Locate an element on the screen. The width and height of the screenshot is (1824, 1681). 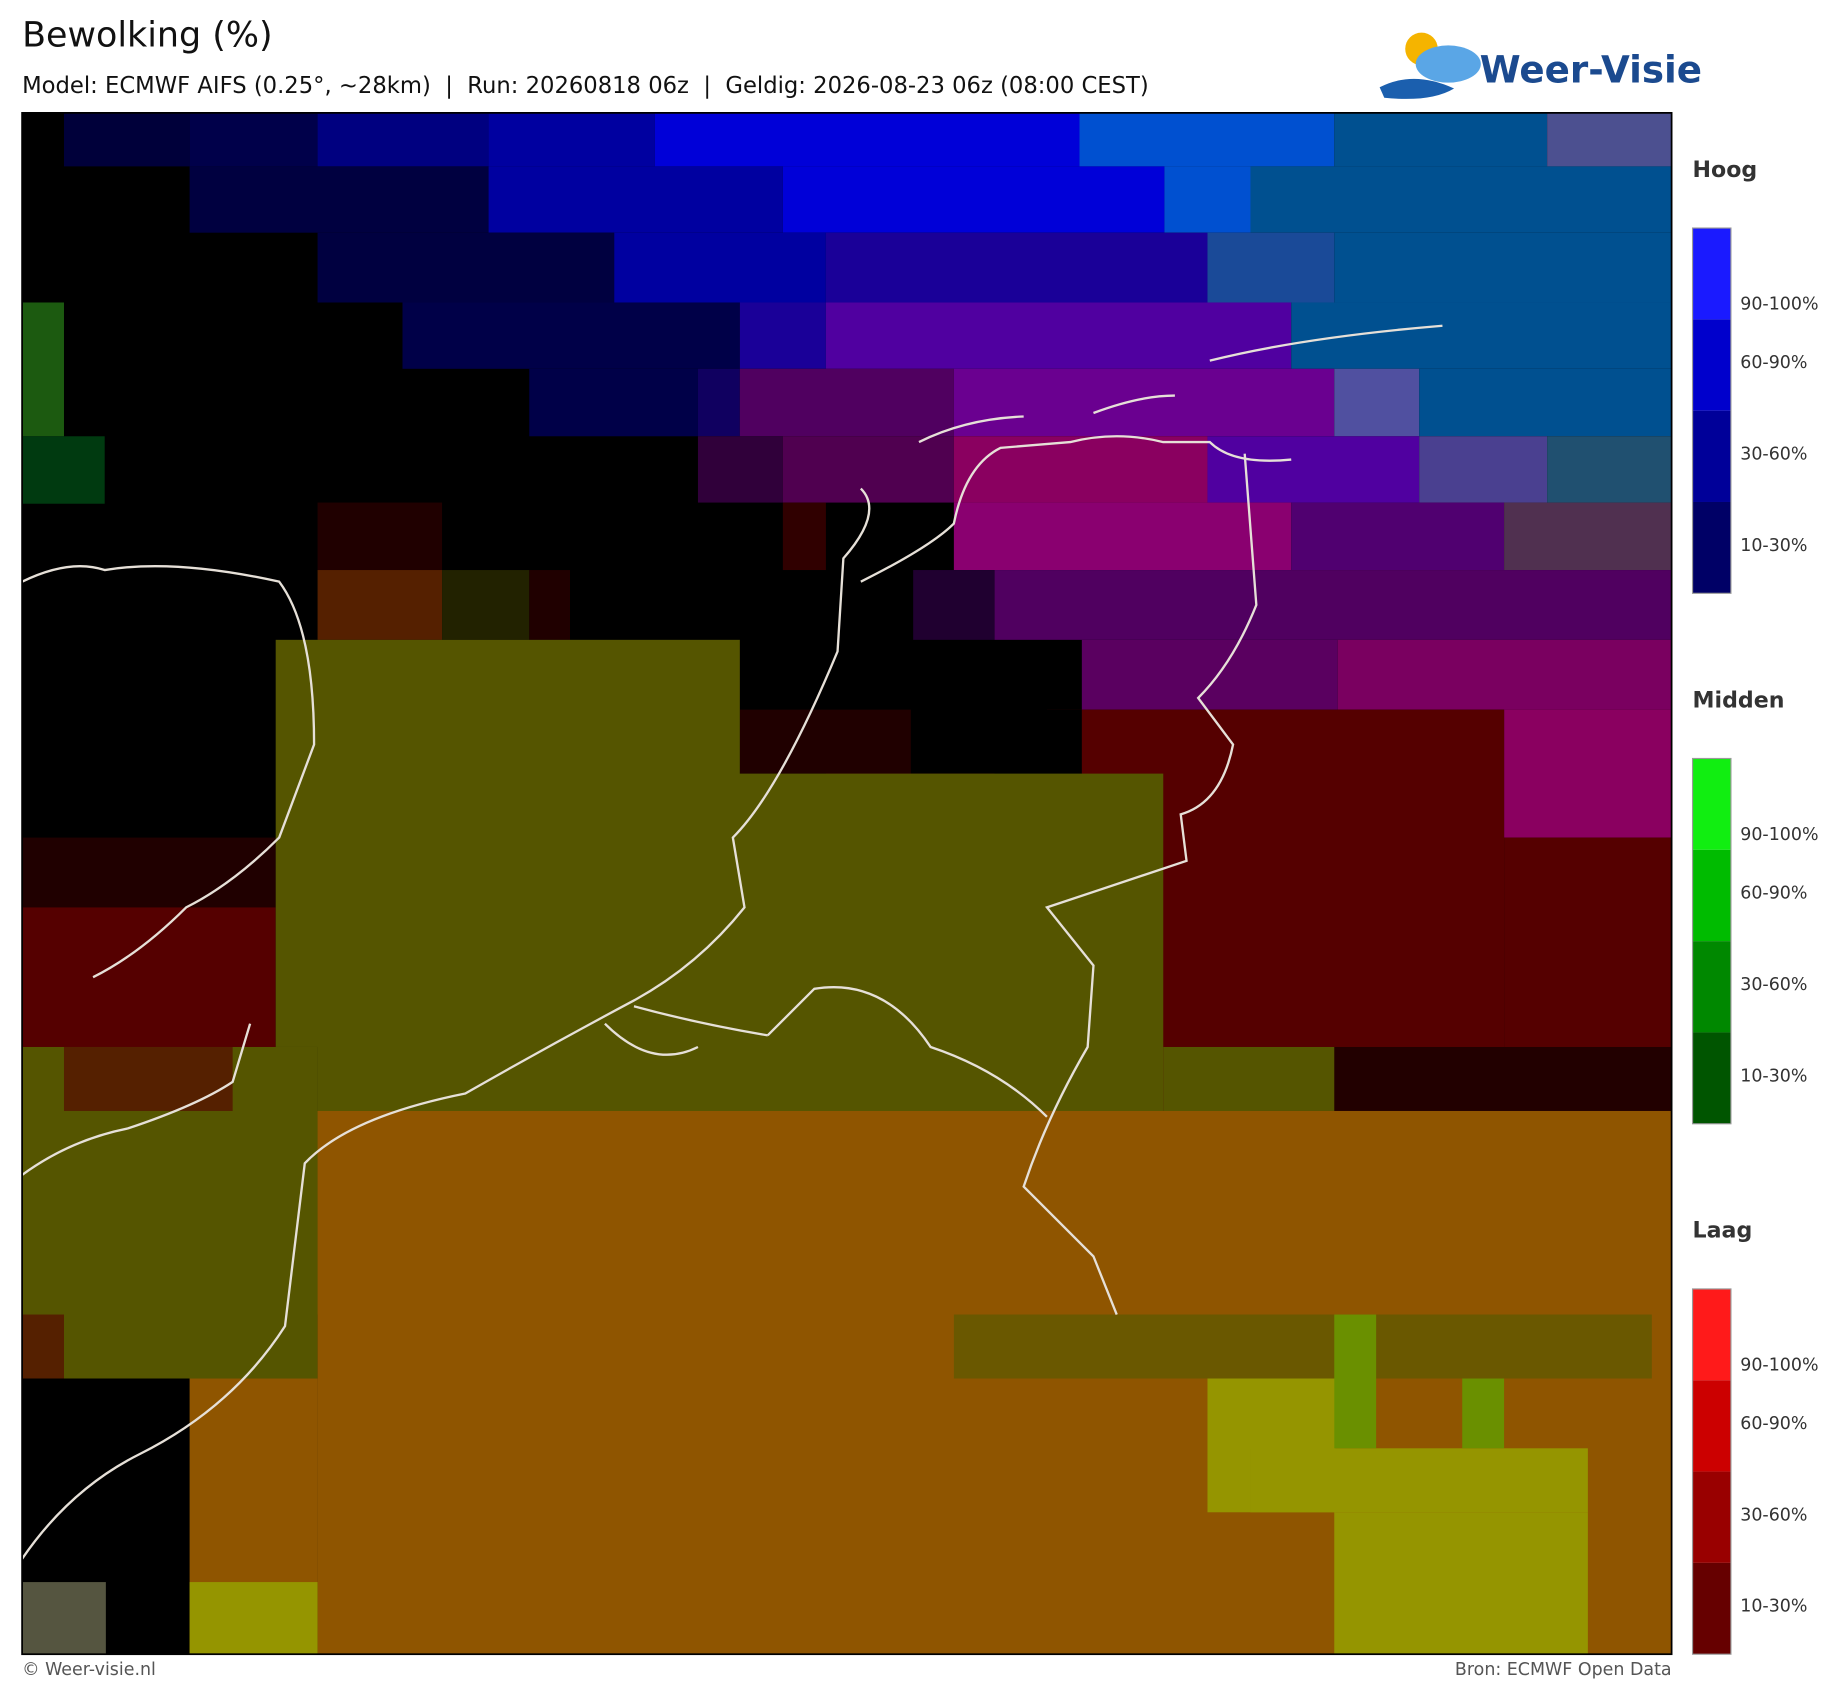
footer-right: Bron: ECMWF Open Data is located at coordinates (1563, 1670).